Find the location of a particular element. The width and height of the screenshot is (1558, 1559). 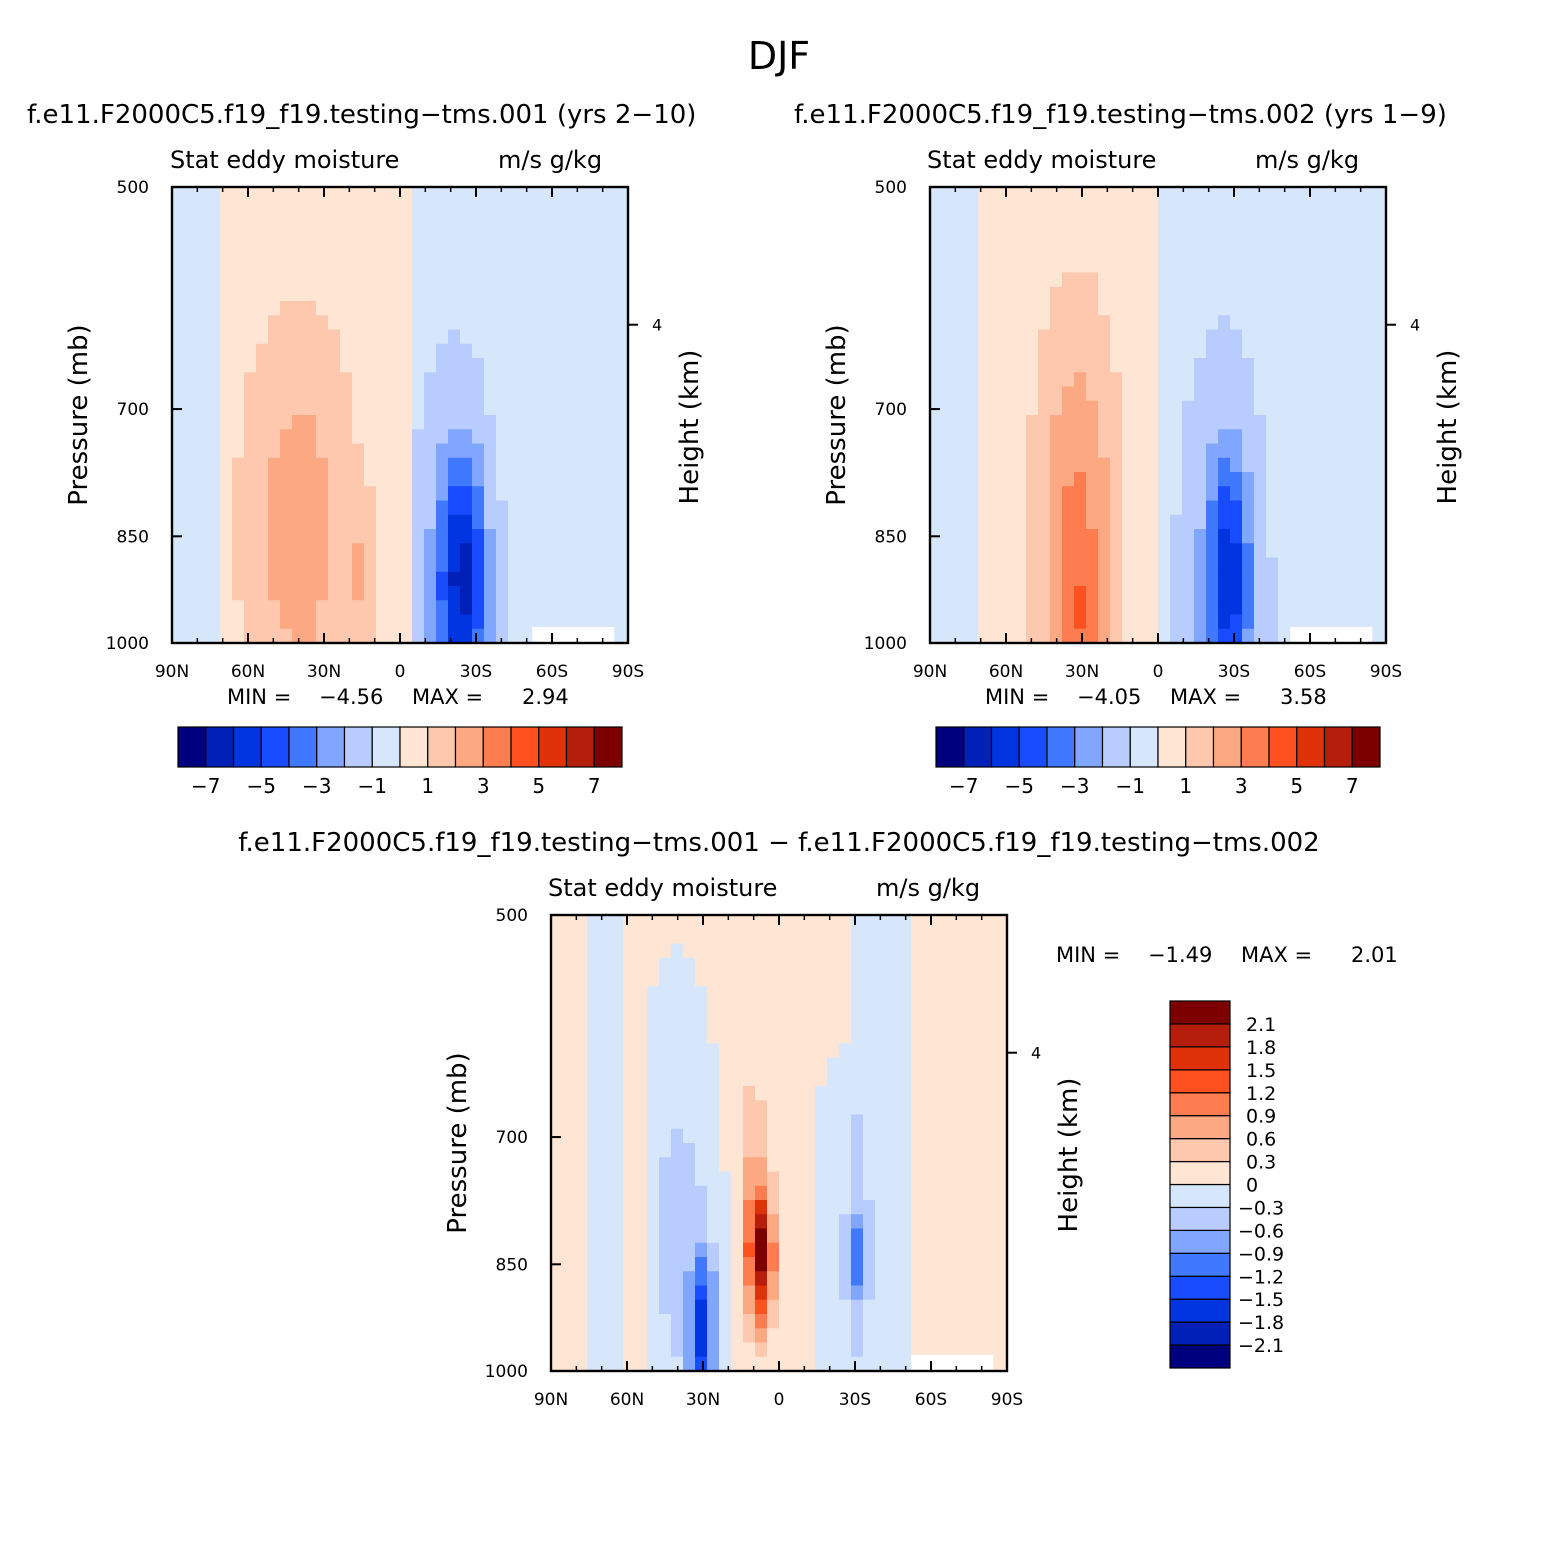

panel-1-colorbar-box is located at coordinates (386, 747).